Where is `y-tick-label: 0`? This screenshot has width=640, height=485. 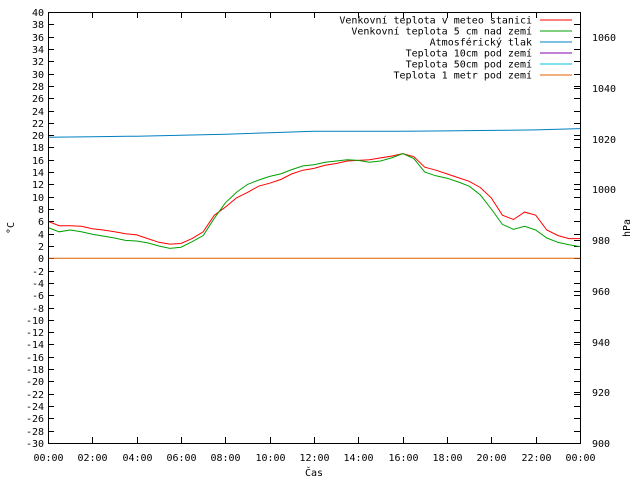
y-tick-label: 0 is located at coordinates (41, 259).